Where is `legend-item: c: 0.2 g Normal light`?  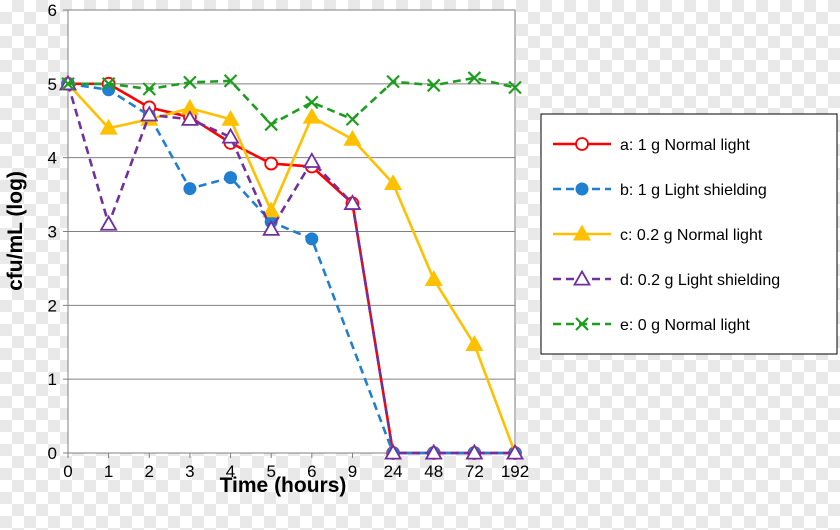 legend-item: c: 0.2 g Normal light is located at coordinates (658, 234).